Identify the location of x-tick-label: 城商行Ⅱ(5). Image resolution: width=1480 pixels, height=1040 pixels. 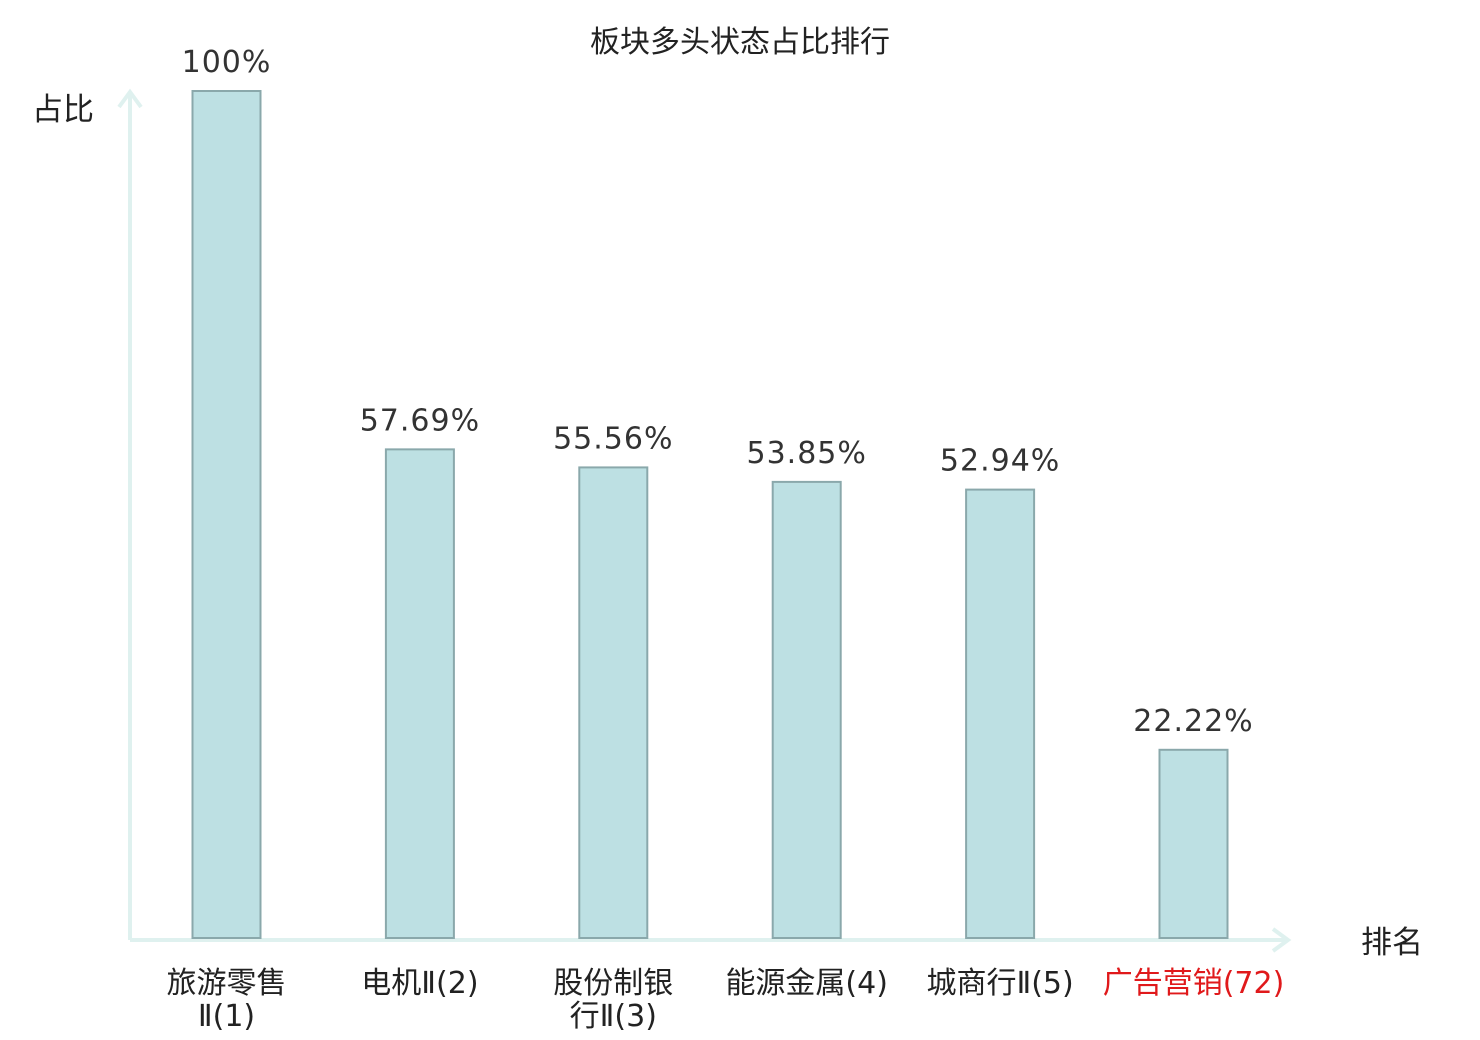
(999, 983).